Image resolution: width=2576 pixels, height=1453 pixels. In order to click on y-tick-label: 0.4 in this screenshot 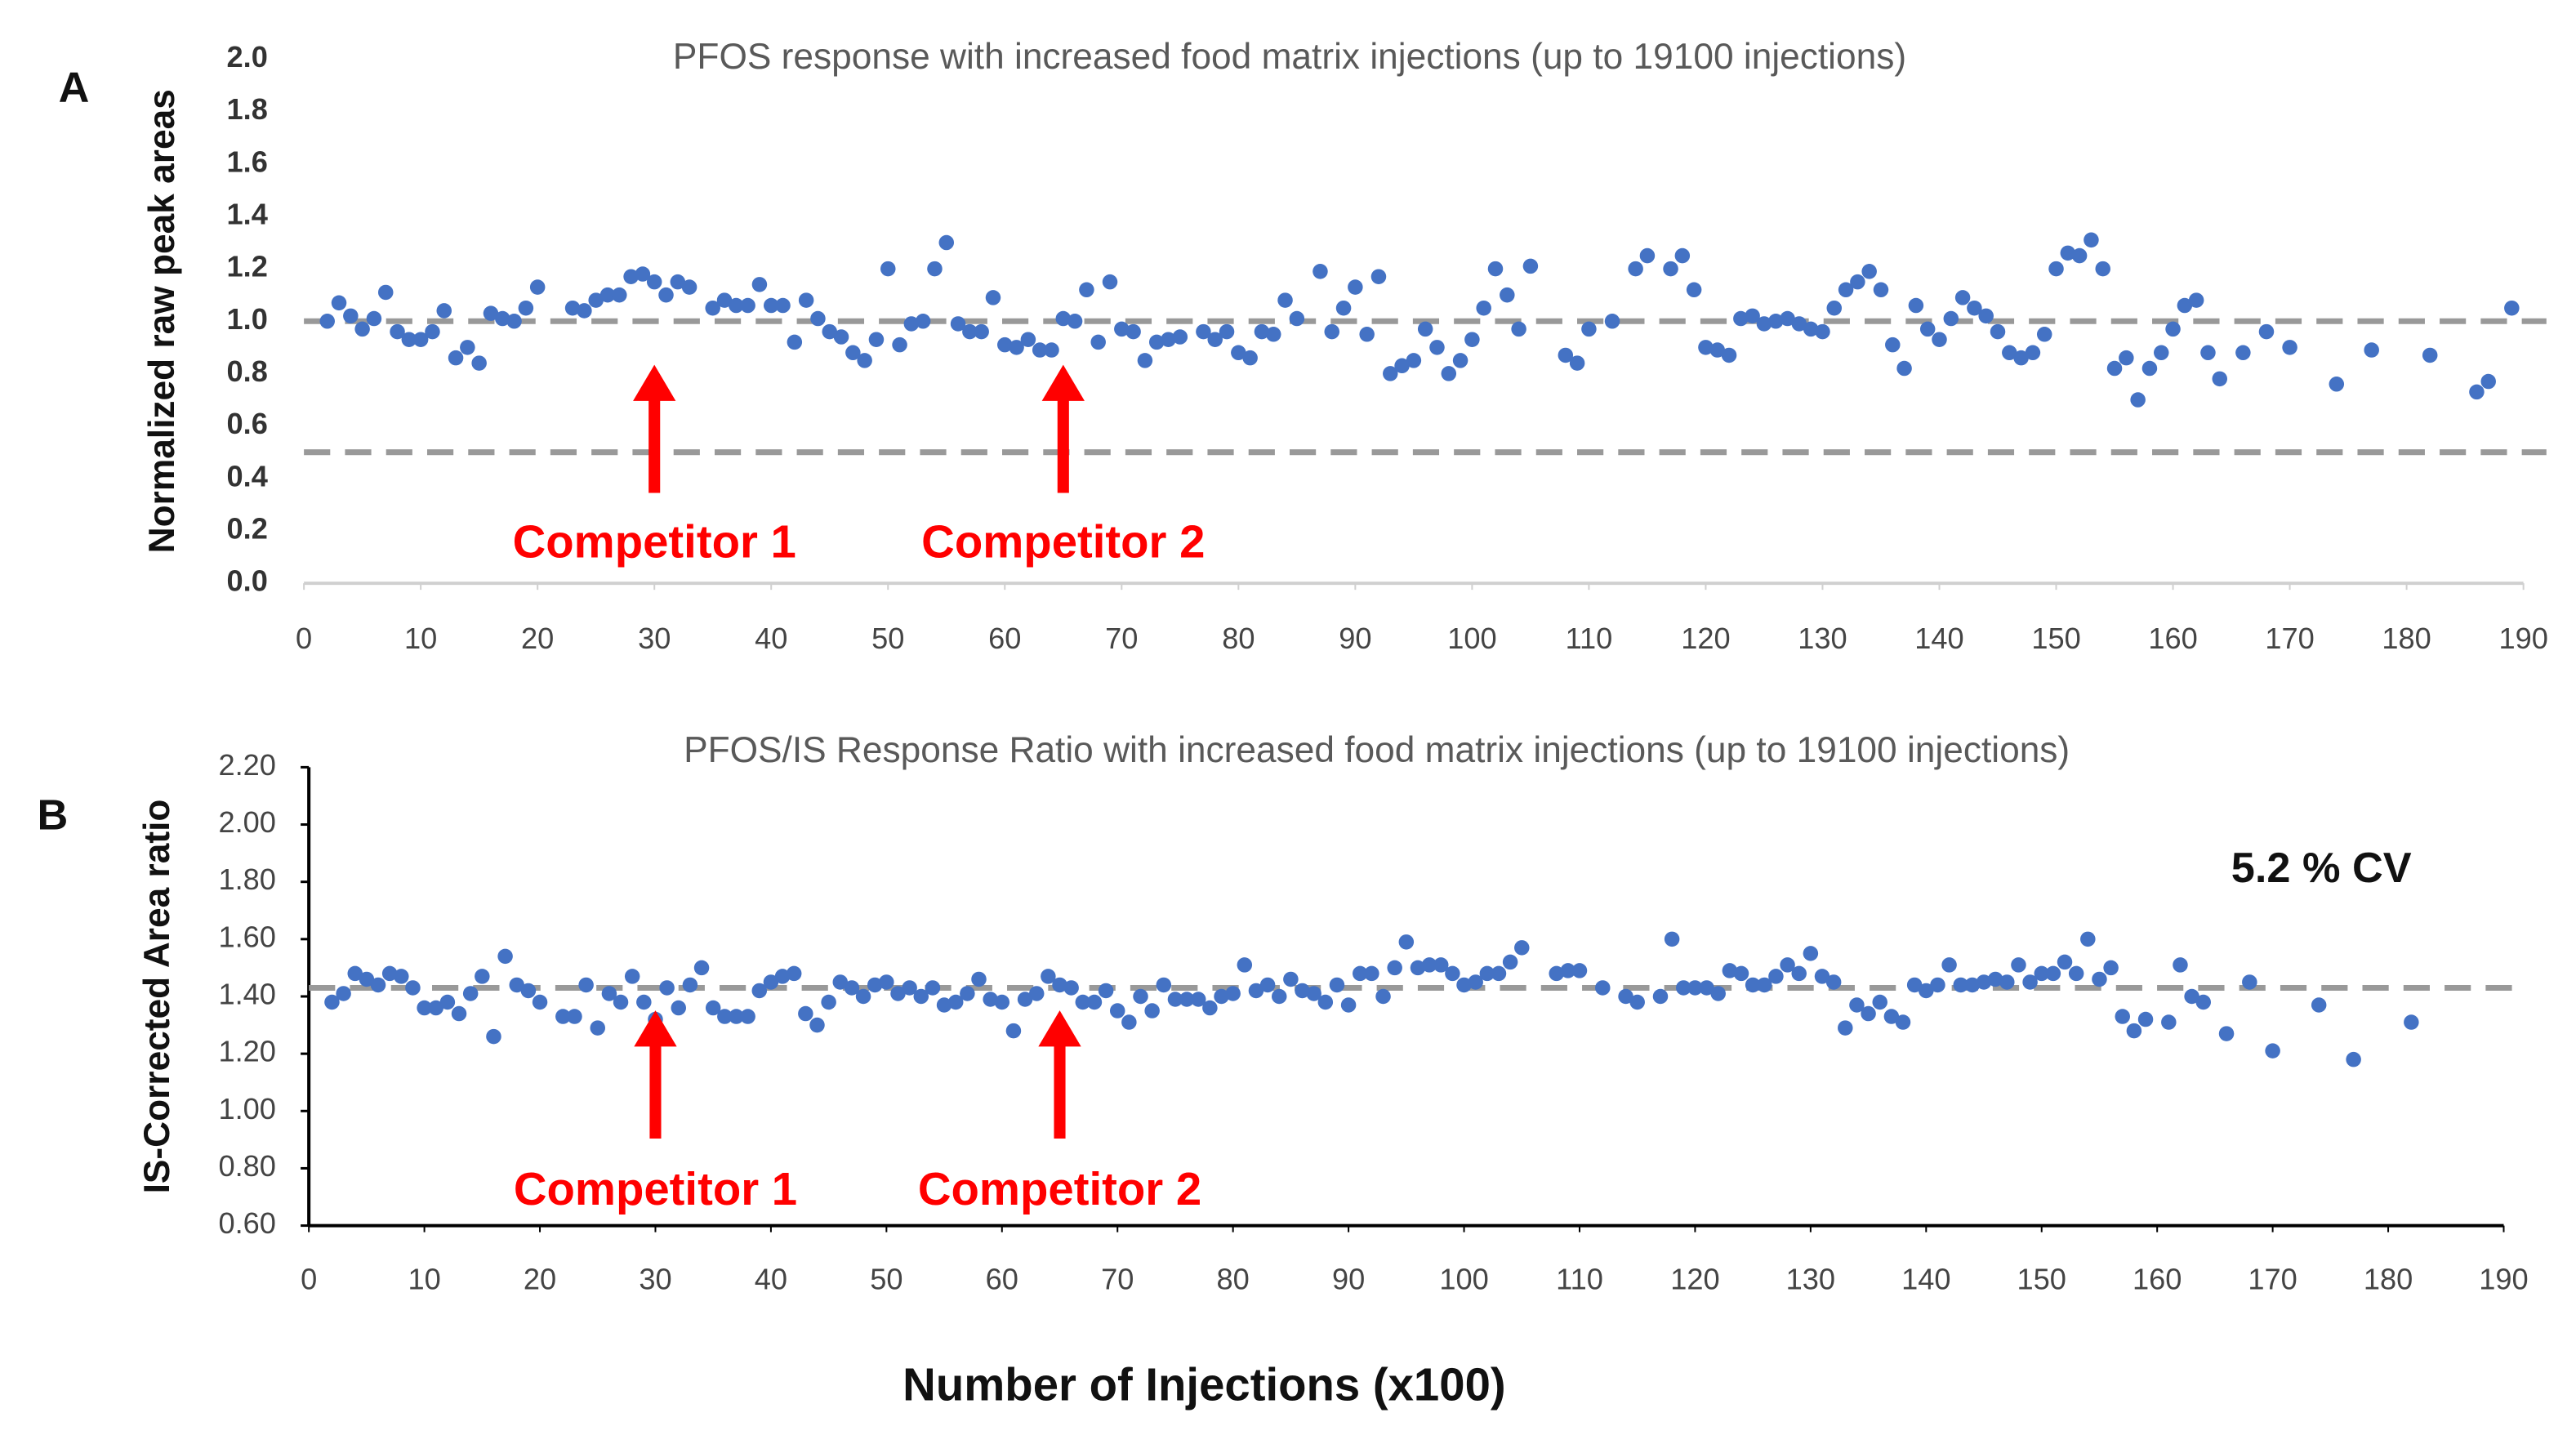, I will do `click(247, 476)`.